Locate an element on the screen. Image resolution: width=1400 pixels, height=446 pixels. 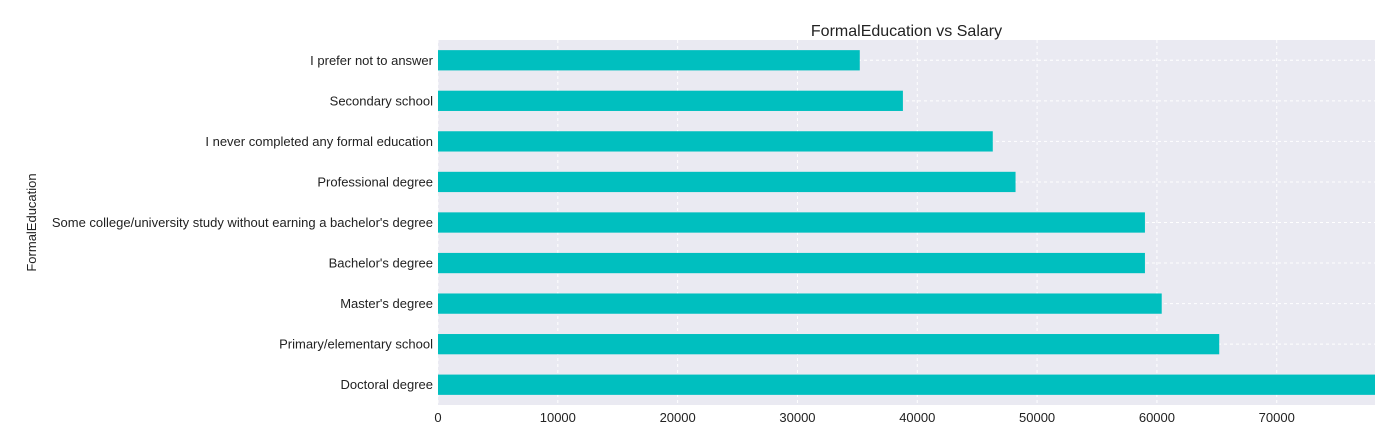
category-label: I prefer not to answer is located at coordinates (372, 60).